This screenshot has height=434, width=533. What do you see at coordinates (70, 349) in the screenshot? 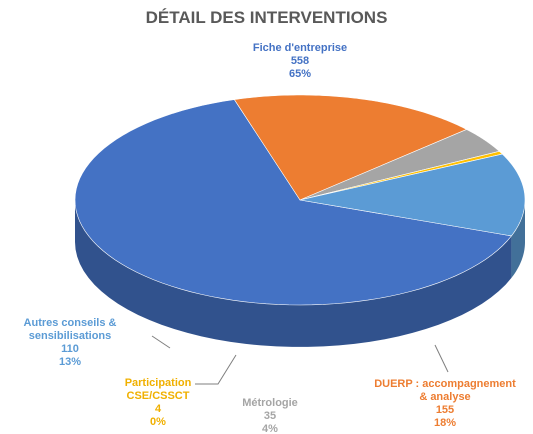
I see `label-value: 110` at bounding box center [70, 349].